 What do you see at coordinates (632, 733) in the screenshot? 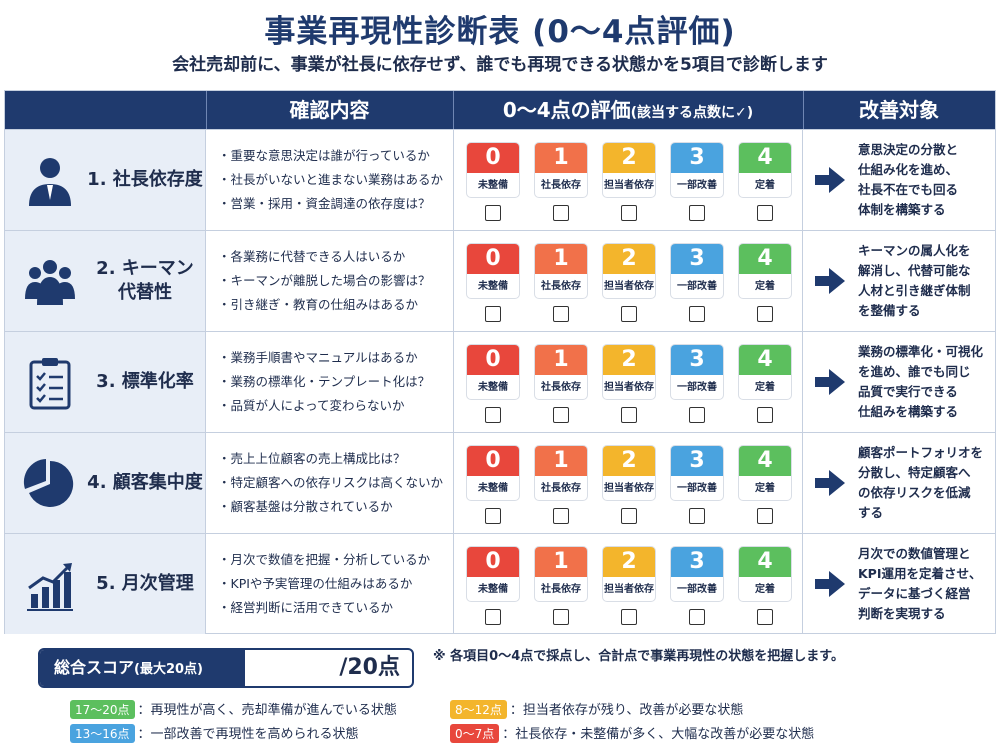
I see `legend-item-low: 0〜7点 ：社長依存・未整備が多く、大幅な改善が必要な状態` at bounding box center [632, 733].